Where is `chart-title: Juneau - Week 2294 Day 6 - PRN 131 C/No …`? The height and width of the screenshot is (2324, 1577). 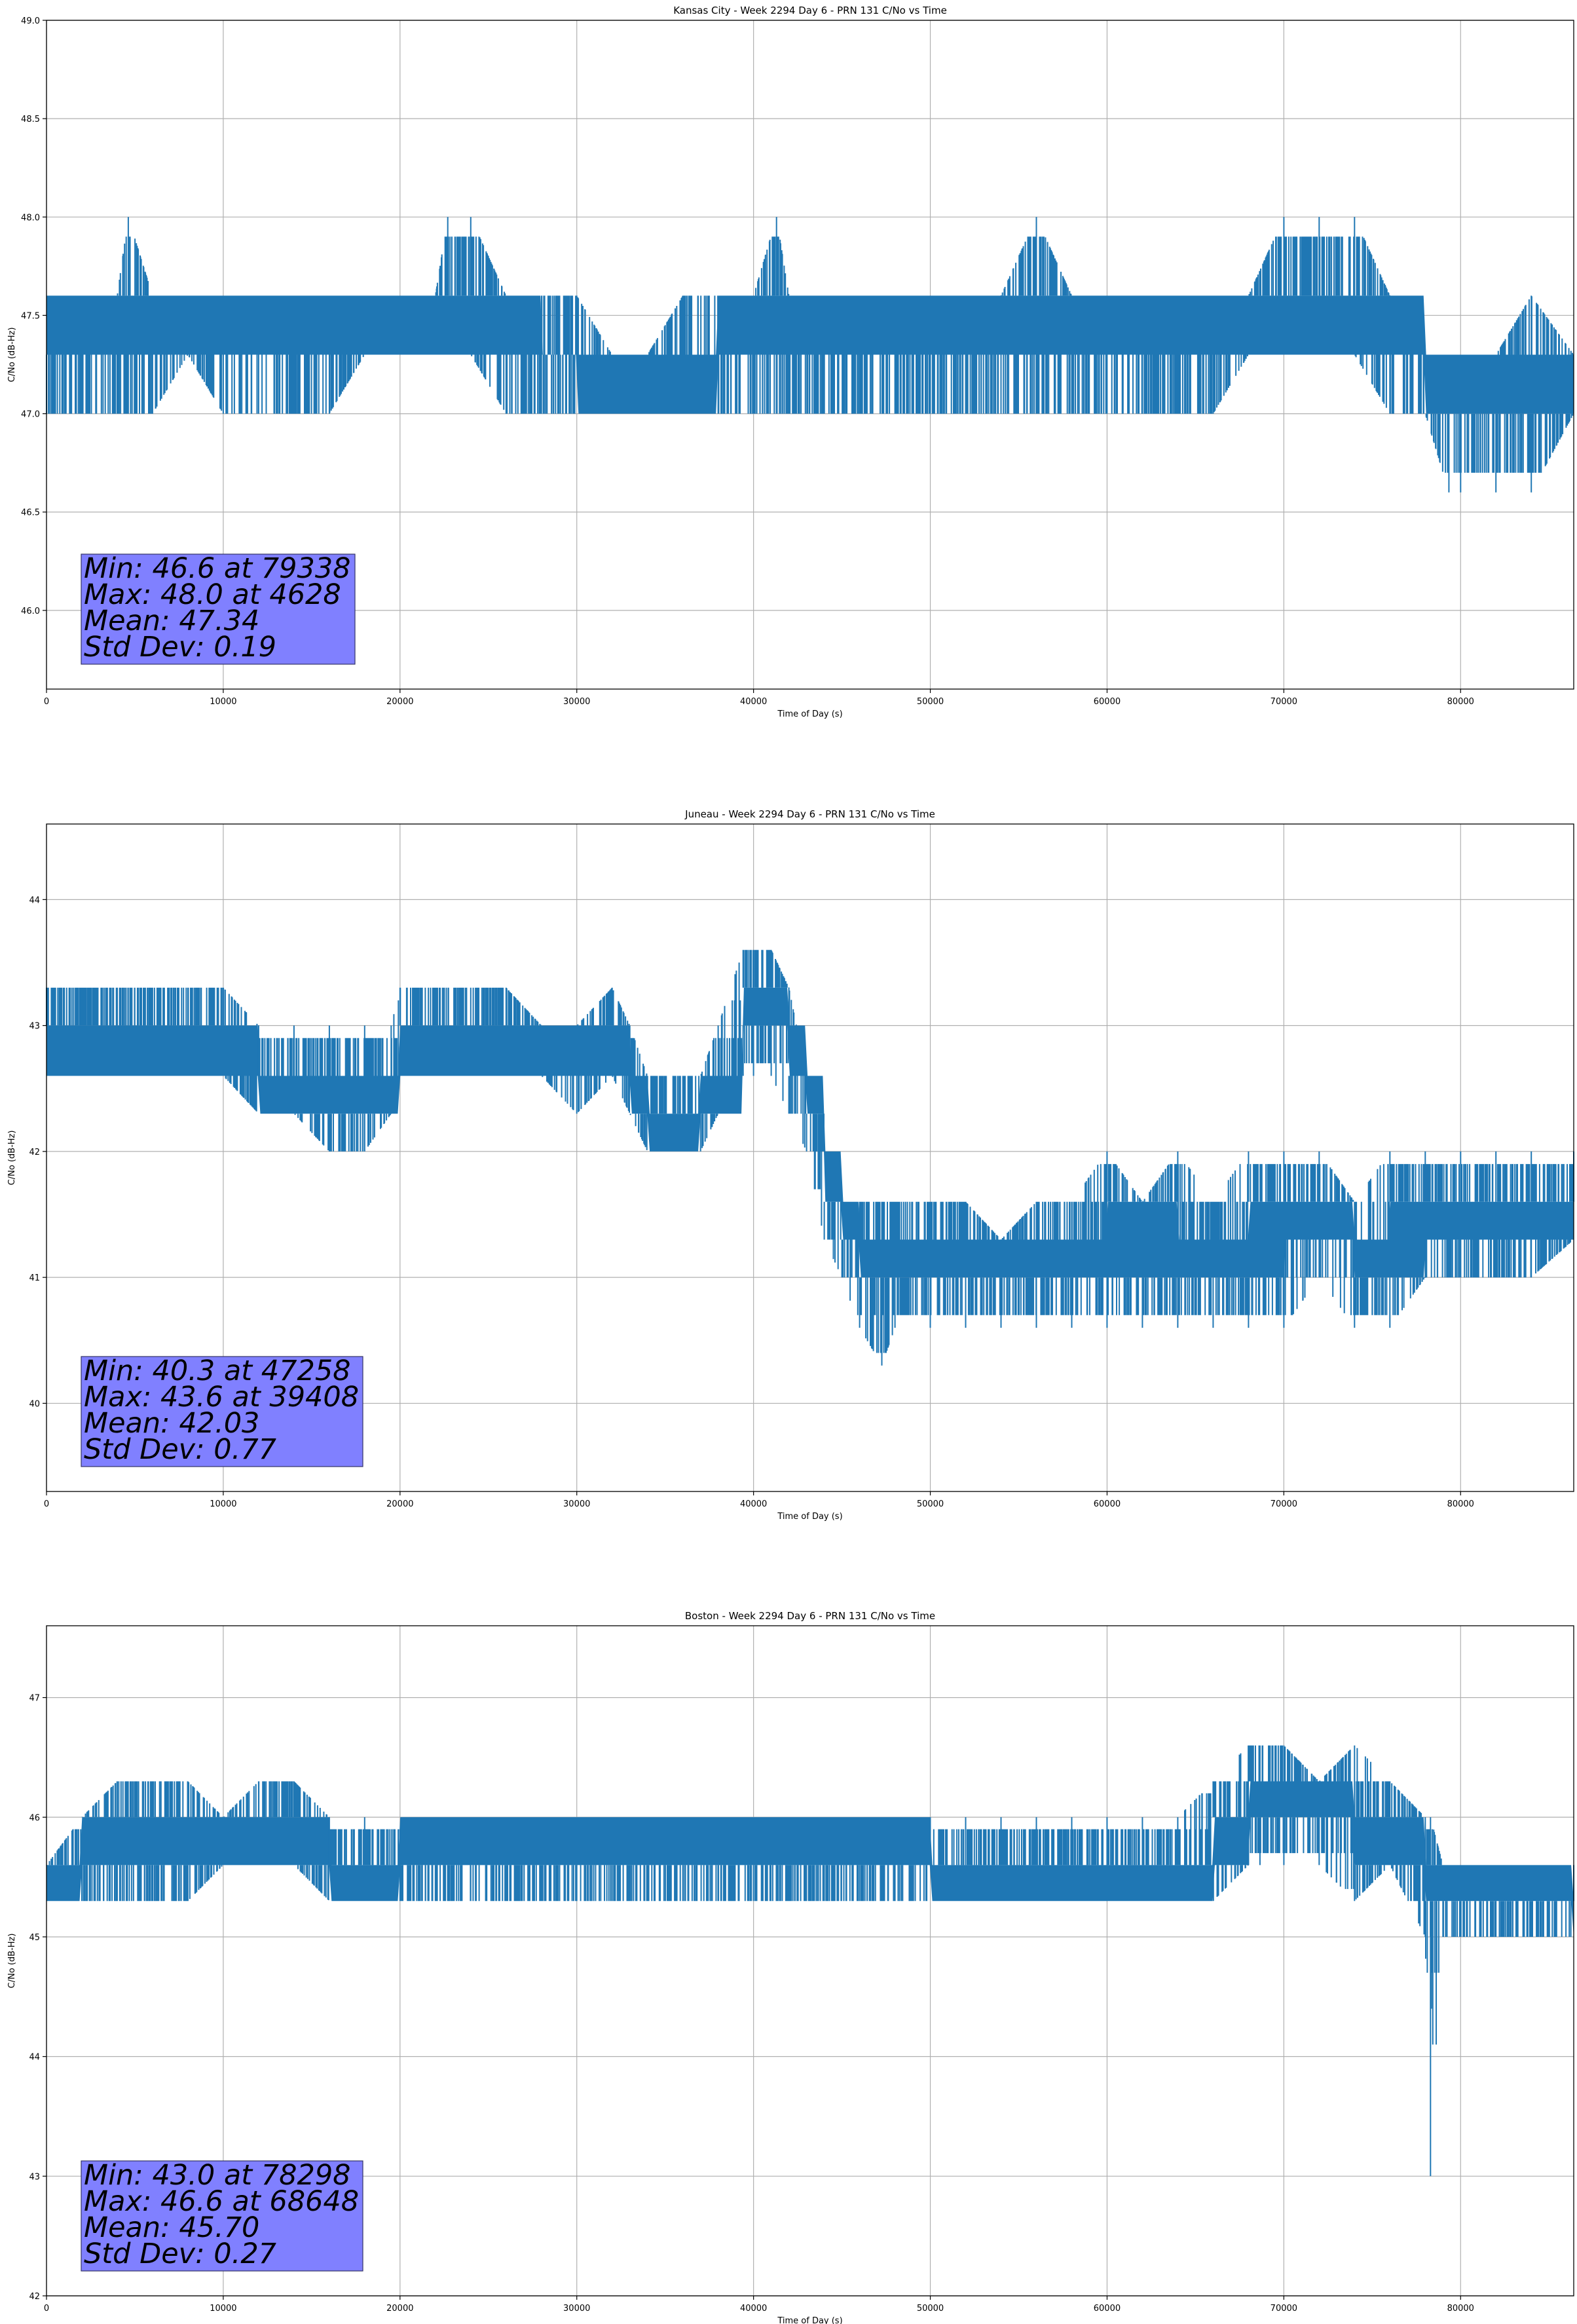
chart-title: Juneau - Week 2294 Day 6 - PRN 131 C/No … is located at coordinates (809, 814).